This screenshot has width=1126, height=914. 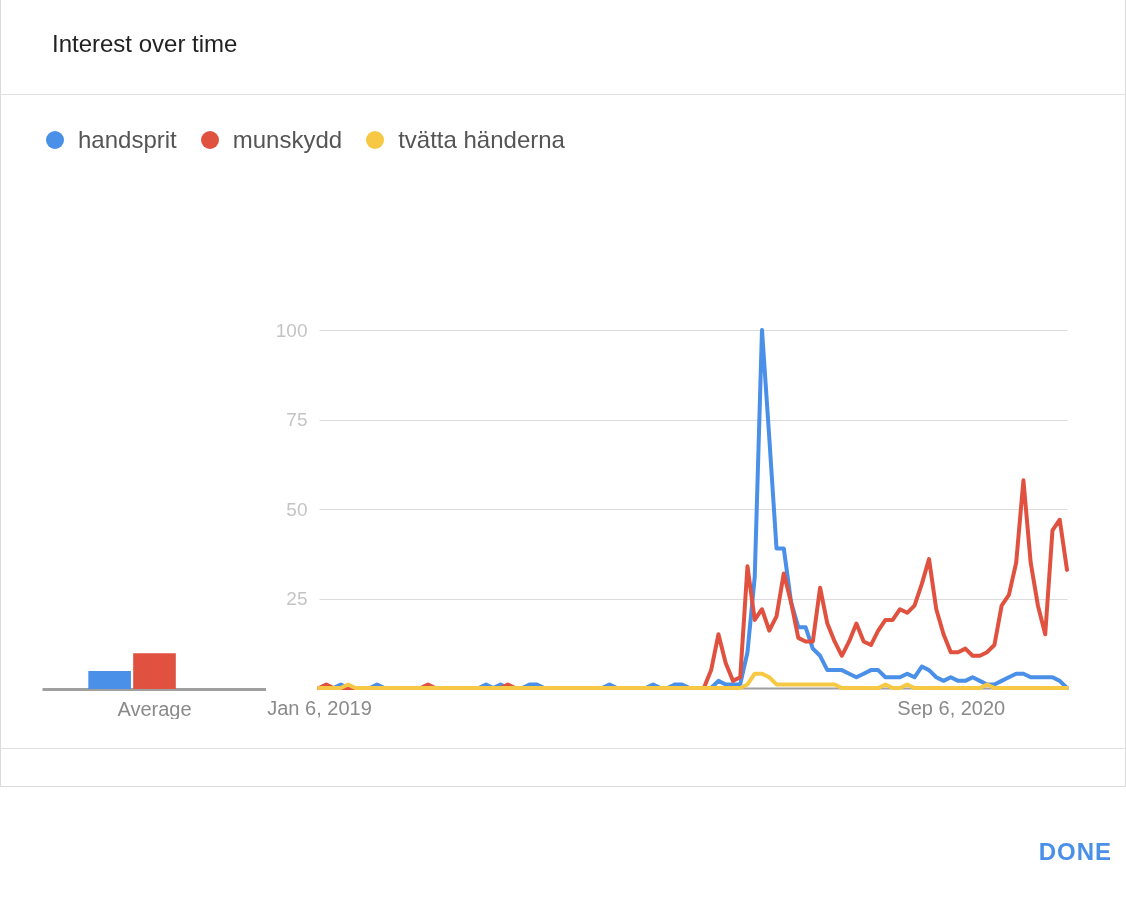 What do you see at coordinates (481, 140) in the screenshot?
I see `legend-label: tvätta händerna` at bounding box center [481, 140].